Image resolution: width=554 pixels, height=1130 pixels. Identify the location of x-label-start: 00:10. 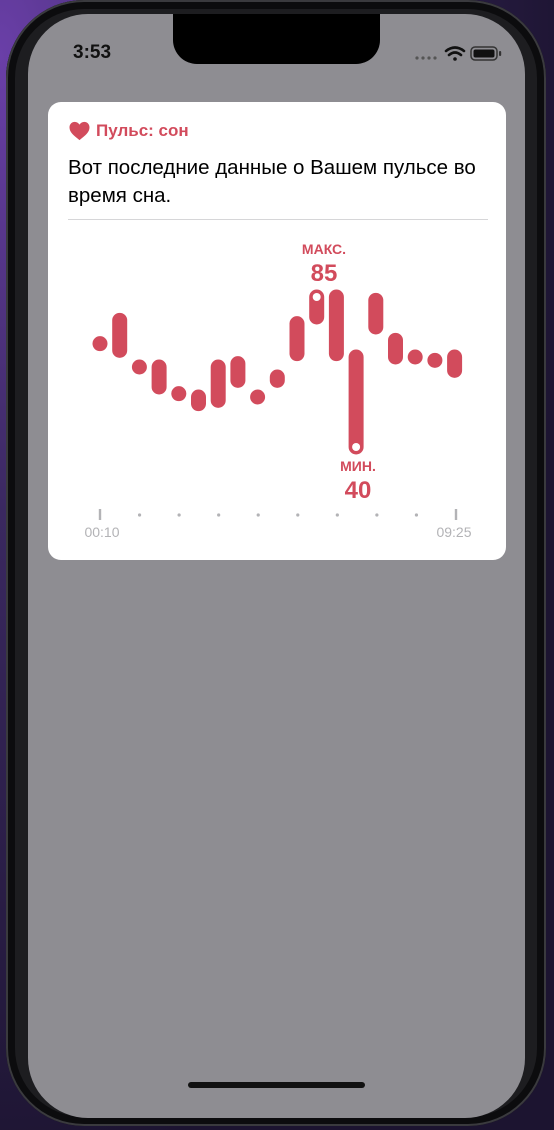
(101, 532).